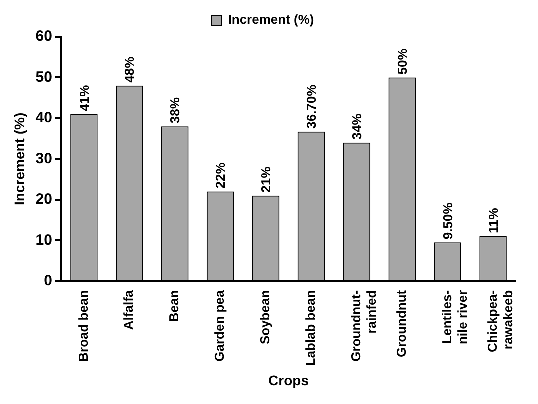 The width and height of the screenshot is (538, 404). What do you see at coordinates (128, 310) in the screenshot?
I see `x-tick-label: Alfalfa` at bounding box center [128, 310].